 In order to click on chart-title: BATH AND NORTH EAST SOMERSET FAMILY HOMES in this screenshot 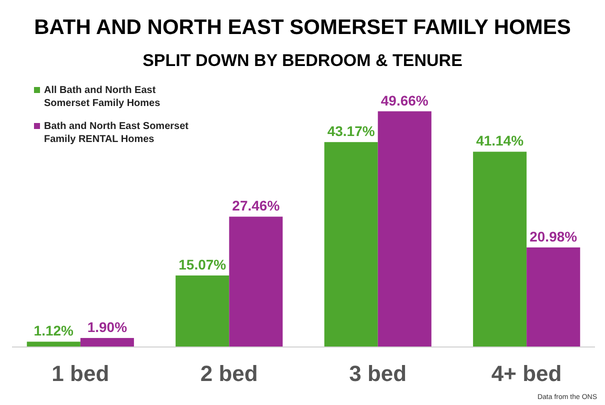, I will do `click(302, 27)`.